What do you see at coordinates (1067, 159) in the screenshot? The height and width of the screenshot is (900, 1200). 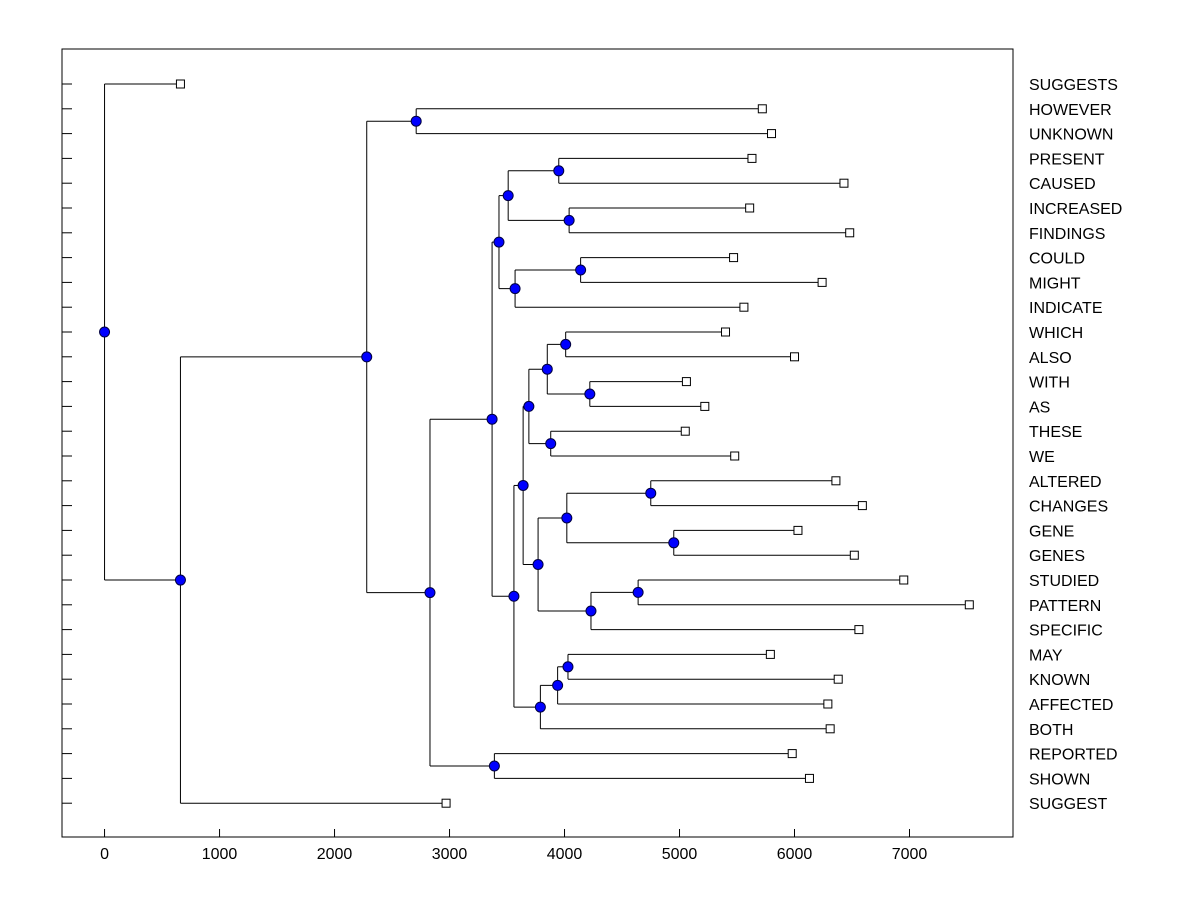 I see `leaf-label: PRESENT` at bounding box center [1067, 159].